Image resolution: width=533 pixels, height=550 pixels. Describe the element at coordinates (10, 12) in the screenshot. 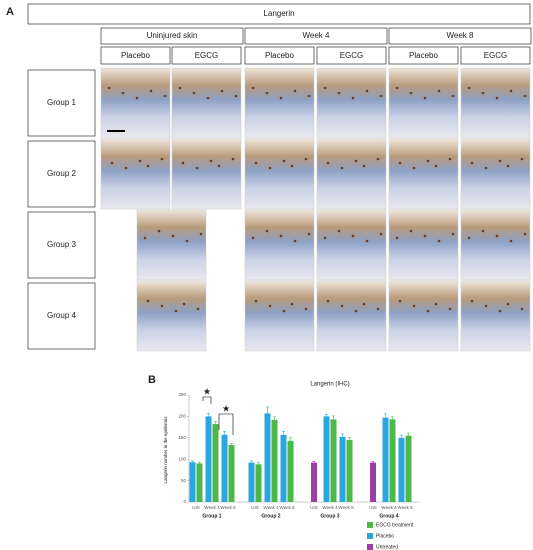

I see `panel-label: A` at that location.